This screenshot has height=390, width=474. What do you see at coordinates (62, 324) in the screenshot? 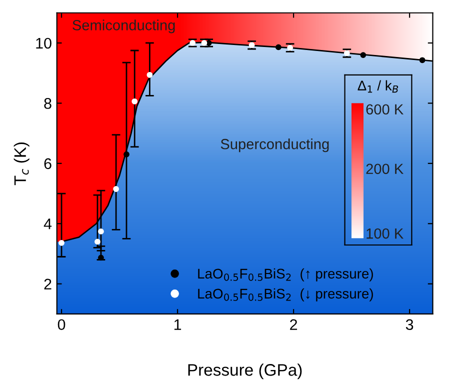
I see `x-tick-label: 0` at bounding box center [62, 324].